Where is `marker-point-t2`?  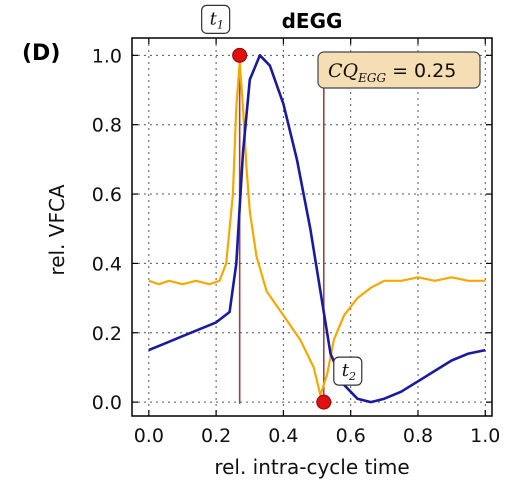 marker-point-t2 is located at coordinates (324, 402).